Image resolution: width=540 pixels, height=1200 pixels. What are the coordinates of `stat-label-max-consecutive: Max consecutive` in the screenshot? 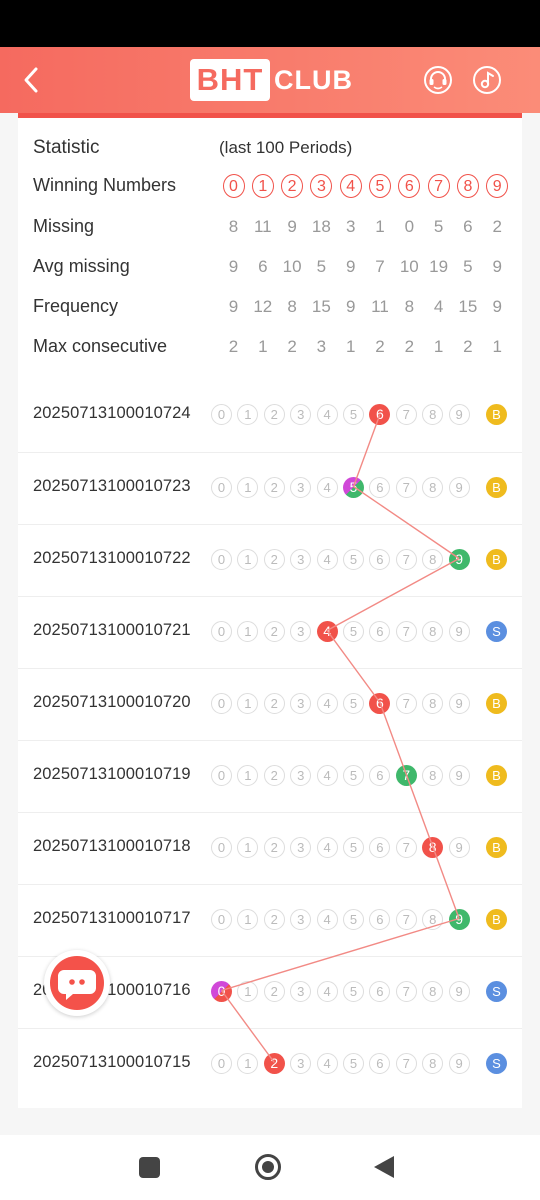 It's located at (100, 346).